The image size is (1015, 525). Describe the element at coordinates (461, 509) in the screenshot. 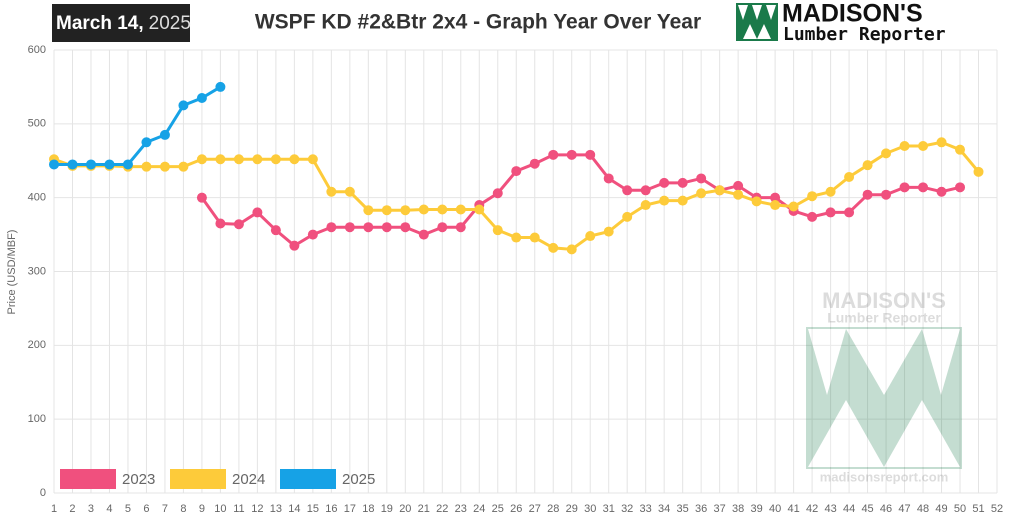

I see `x-tick-label: 23` at that location.